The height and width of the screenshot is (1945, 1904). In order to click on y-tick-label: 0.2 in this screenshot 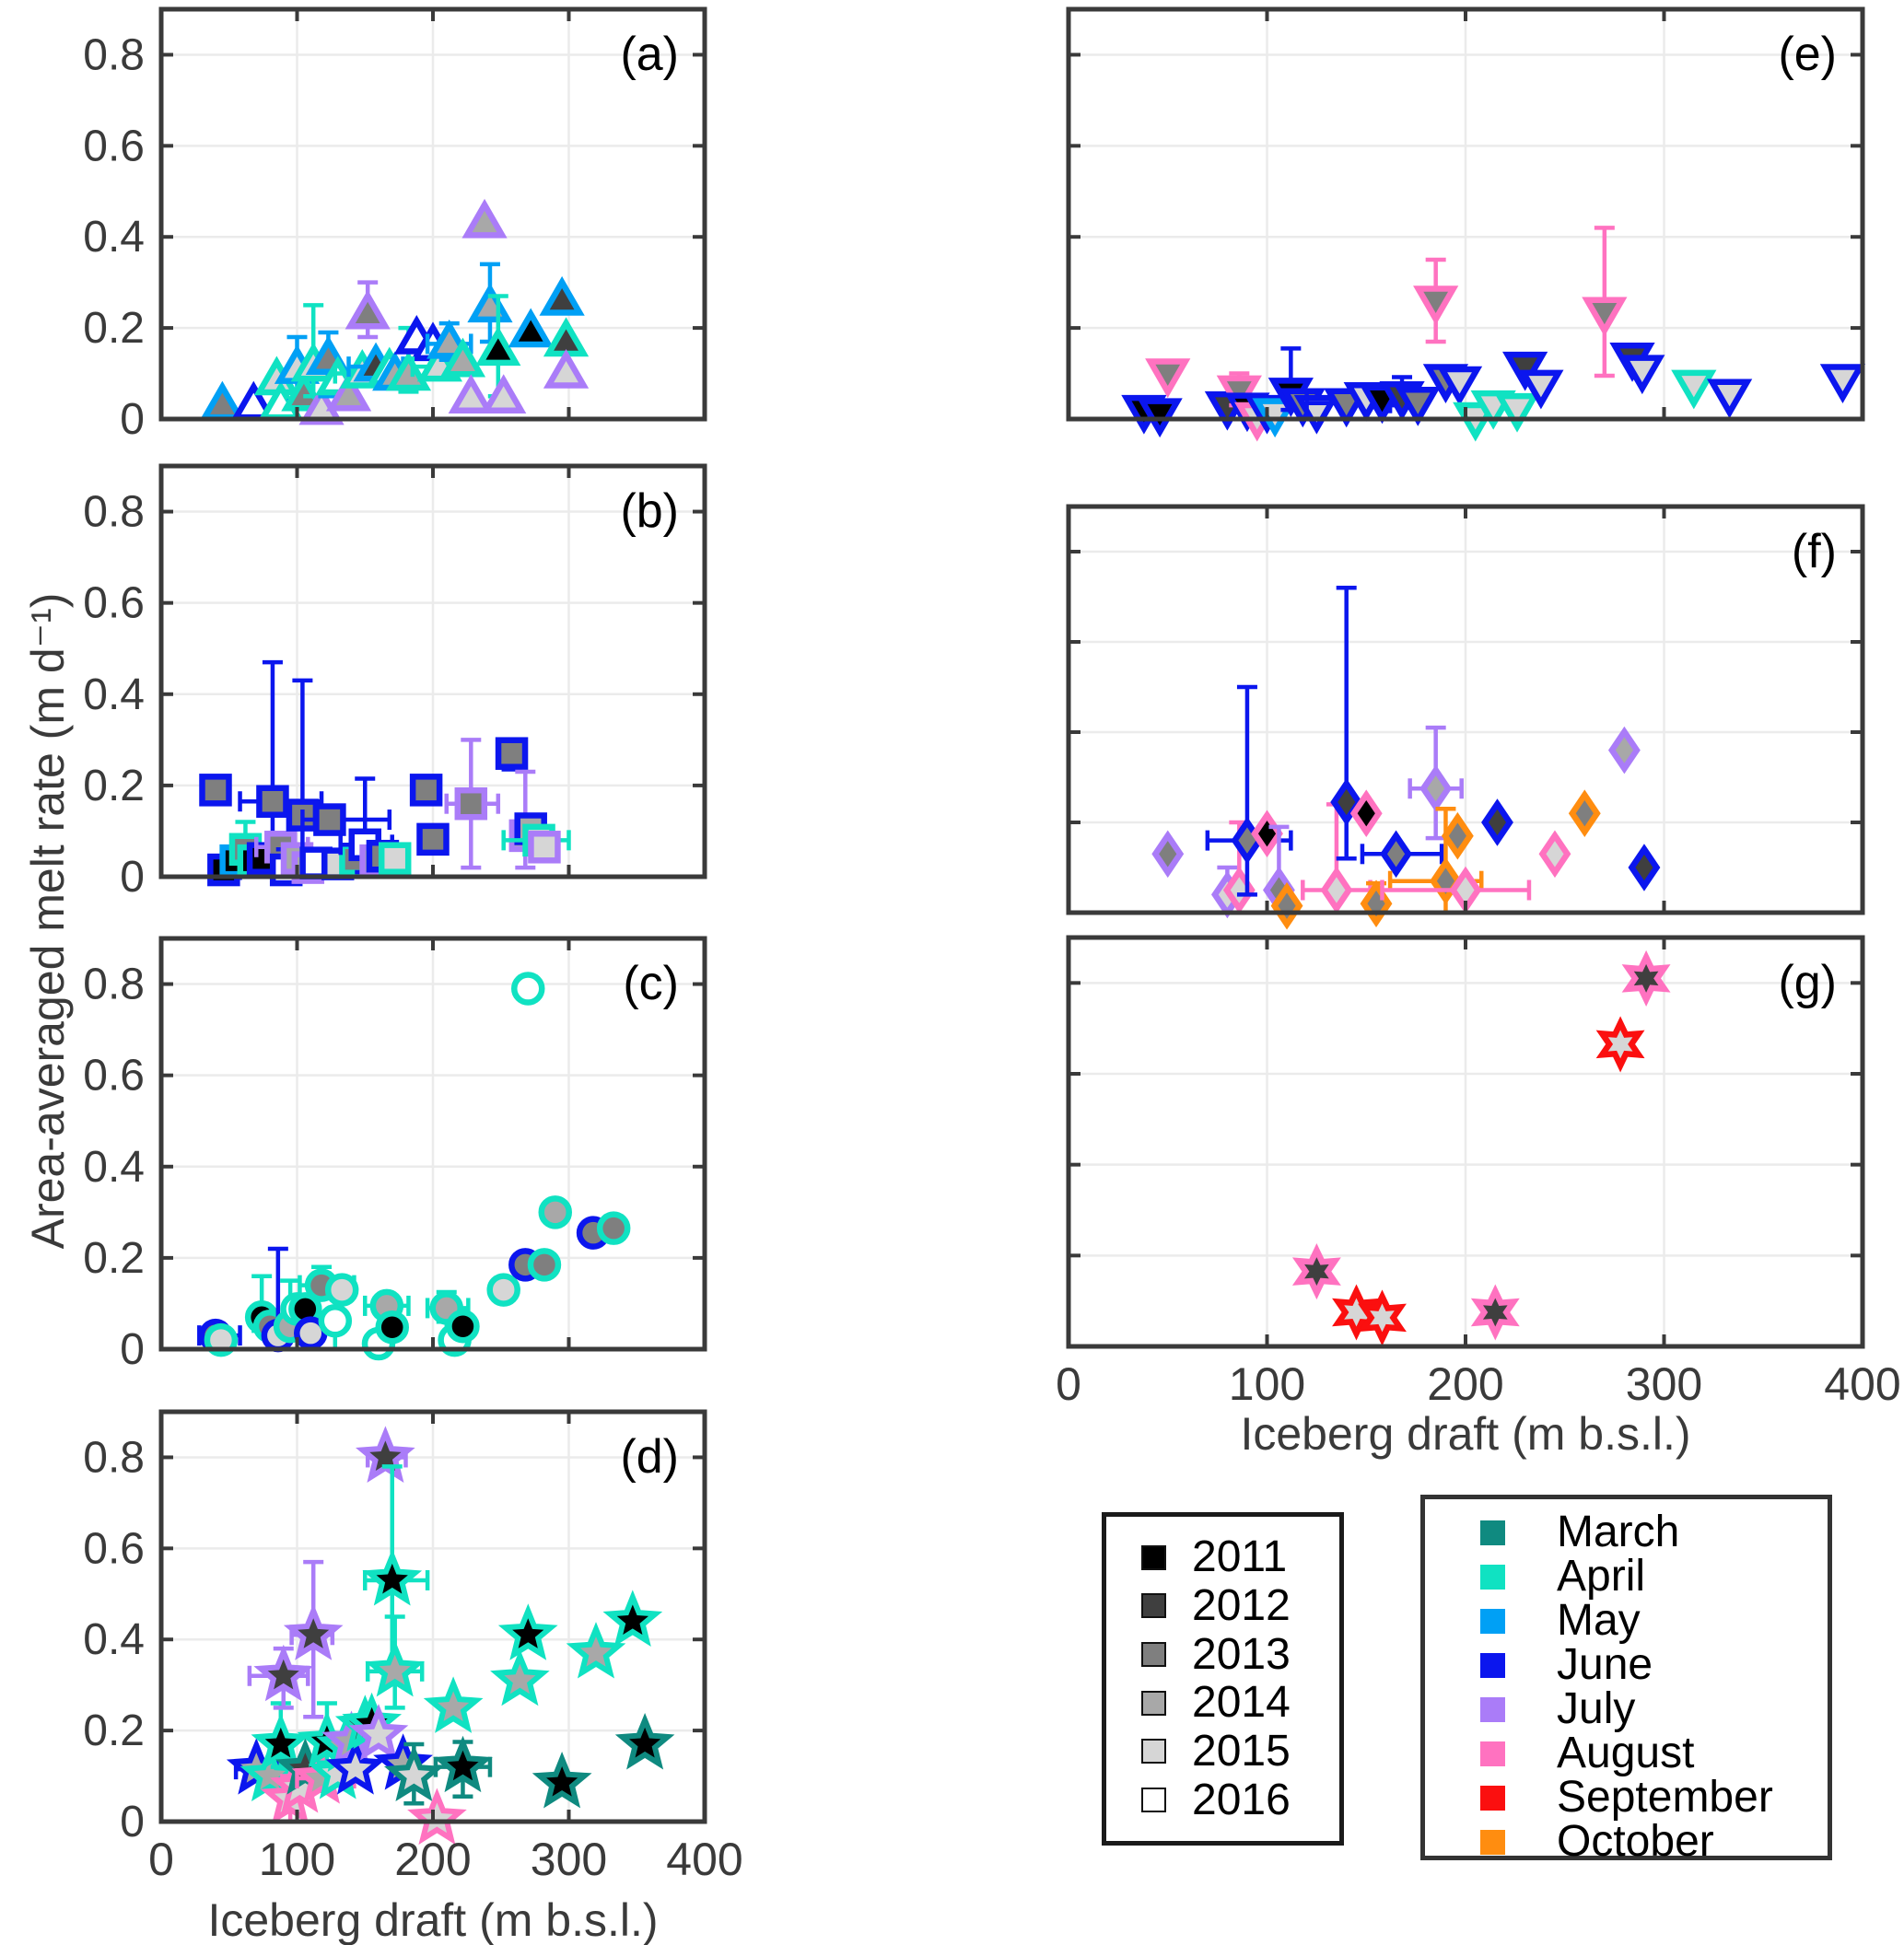, I will do `click(114, 786)`.